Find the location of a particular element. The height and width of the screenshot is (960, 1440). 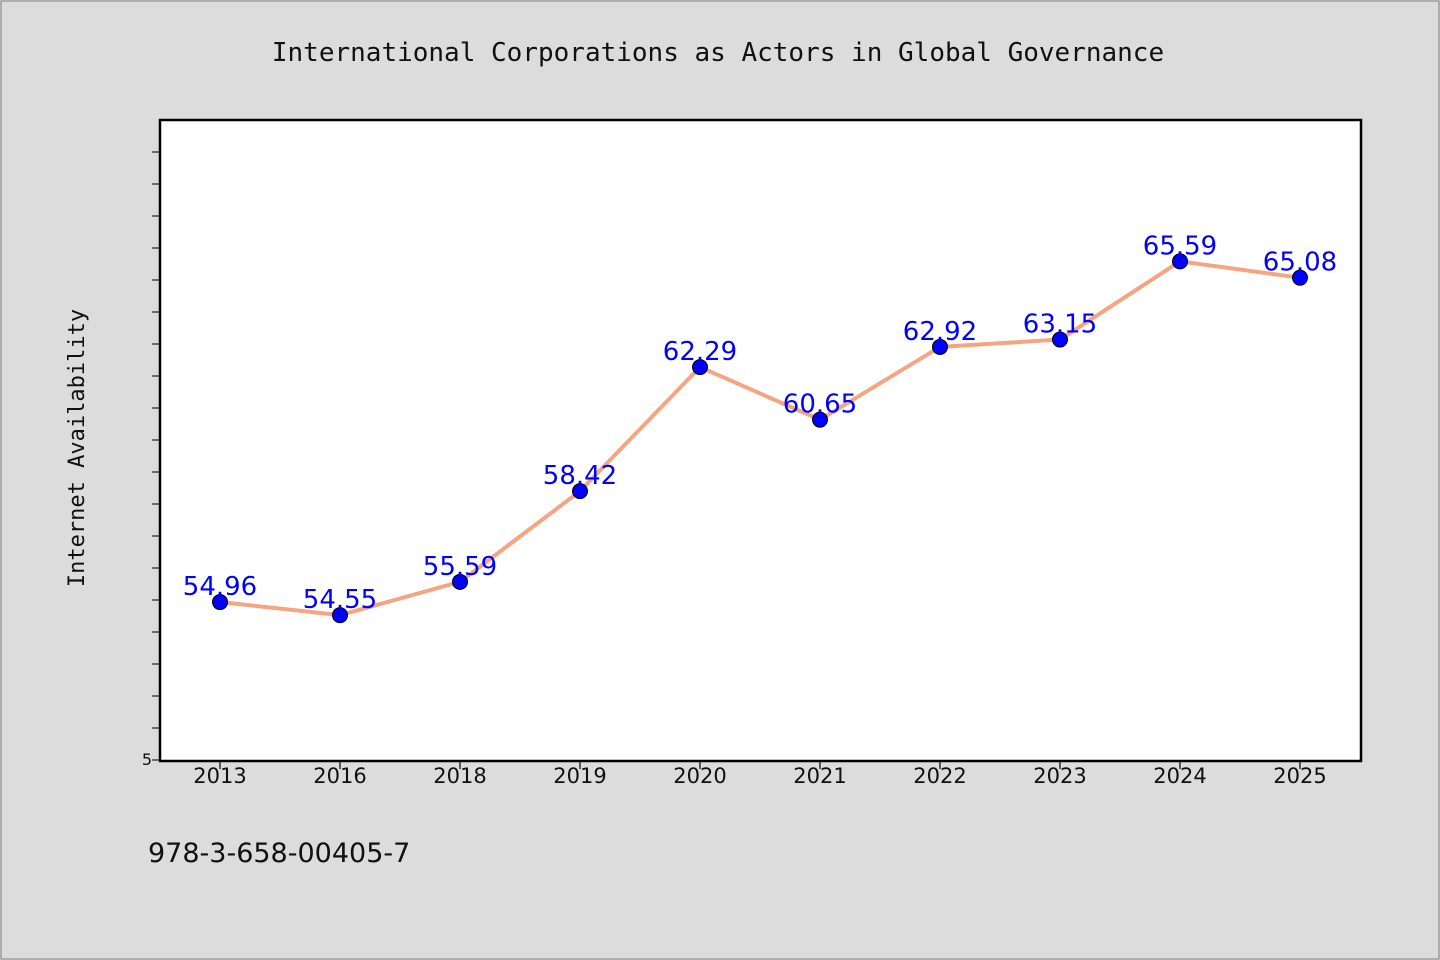

data-label: 60.65 is located at coordinates (820, 405).